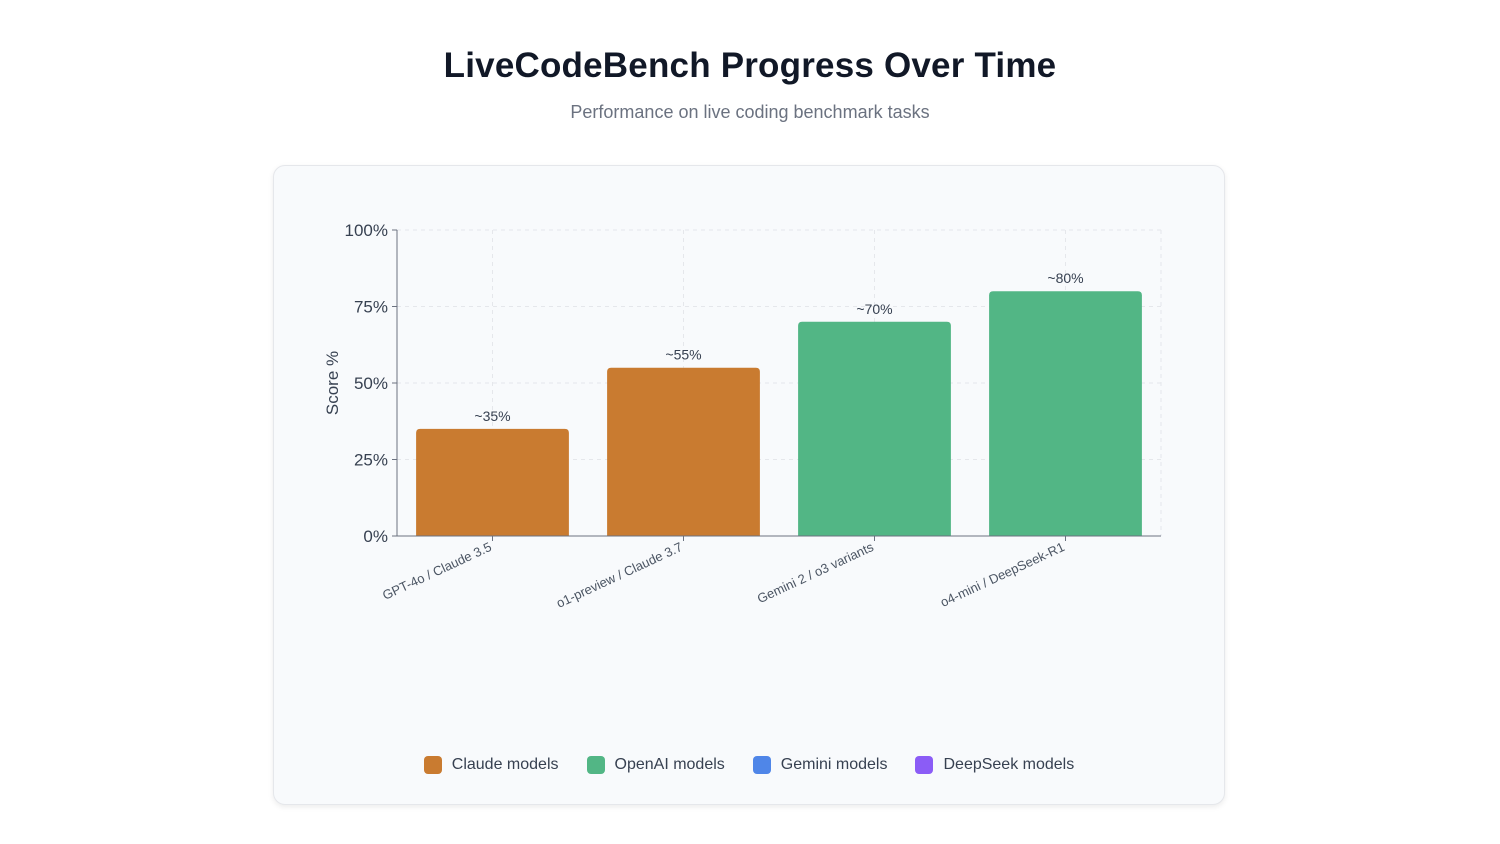  I want to click on data-label: ~35%, so click(492, 416).